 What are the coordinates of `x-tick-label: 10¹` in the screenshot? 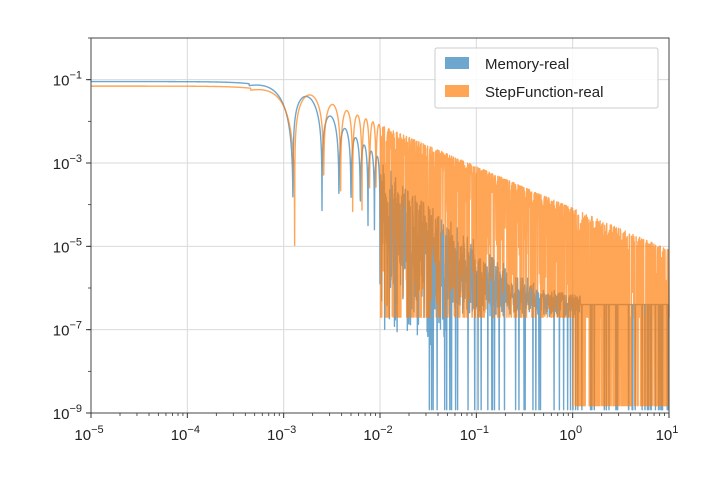 It's located at (667, 434).